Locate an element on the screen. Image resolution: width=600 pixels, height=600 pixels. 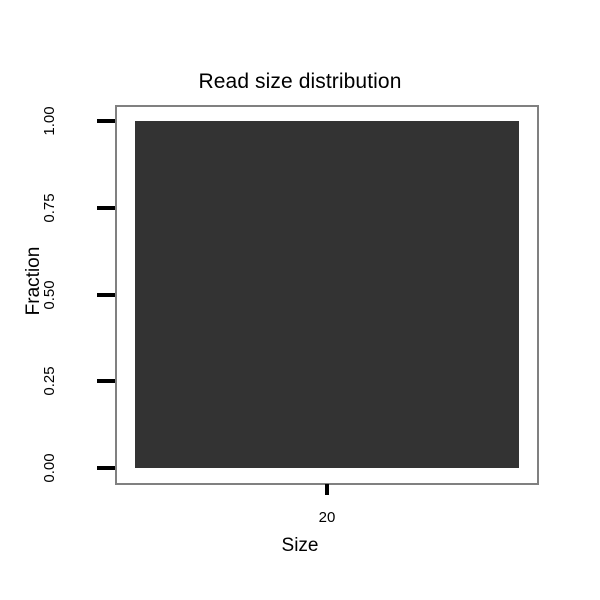
x-axis-tick-label: 20 is located at coordinates (327, 517).